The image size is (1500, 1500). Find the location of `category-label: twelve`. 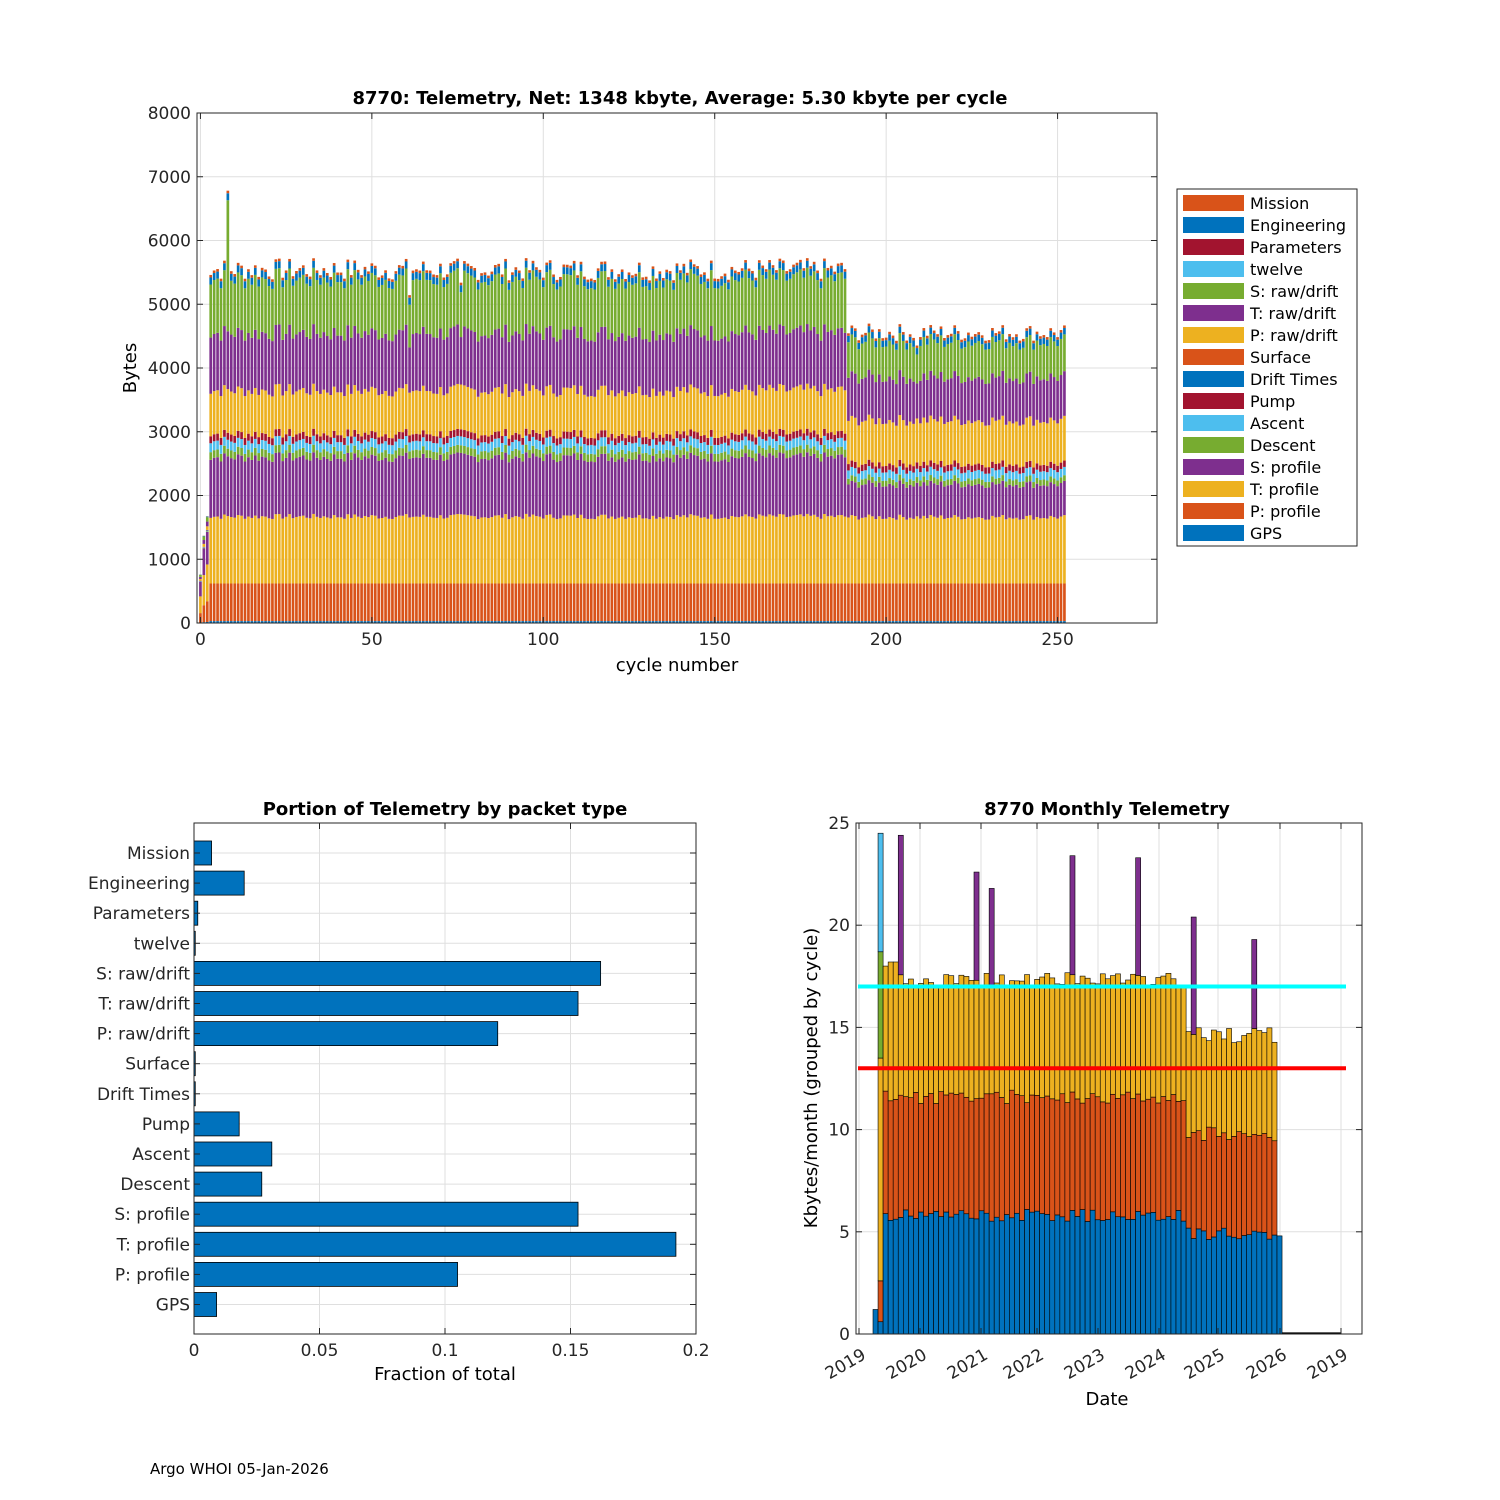

category-label: twelve is located at coordinates (162, 944).